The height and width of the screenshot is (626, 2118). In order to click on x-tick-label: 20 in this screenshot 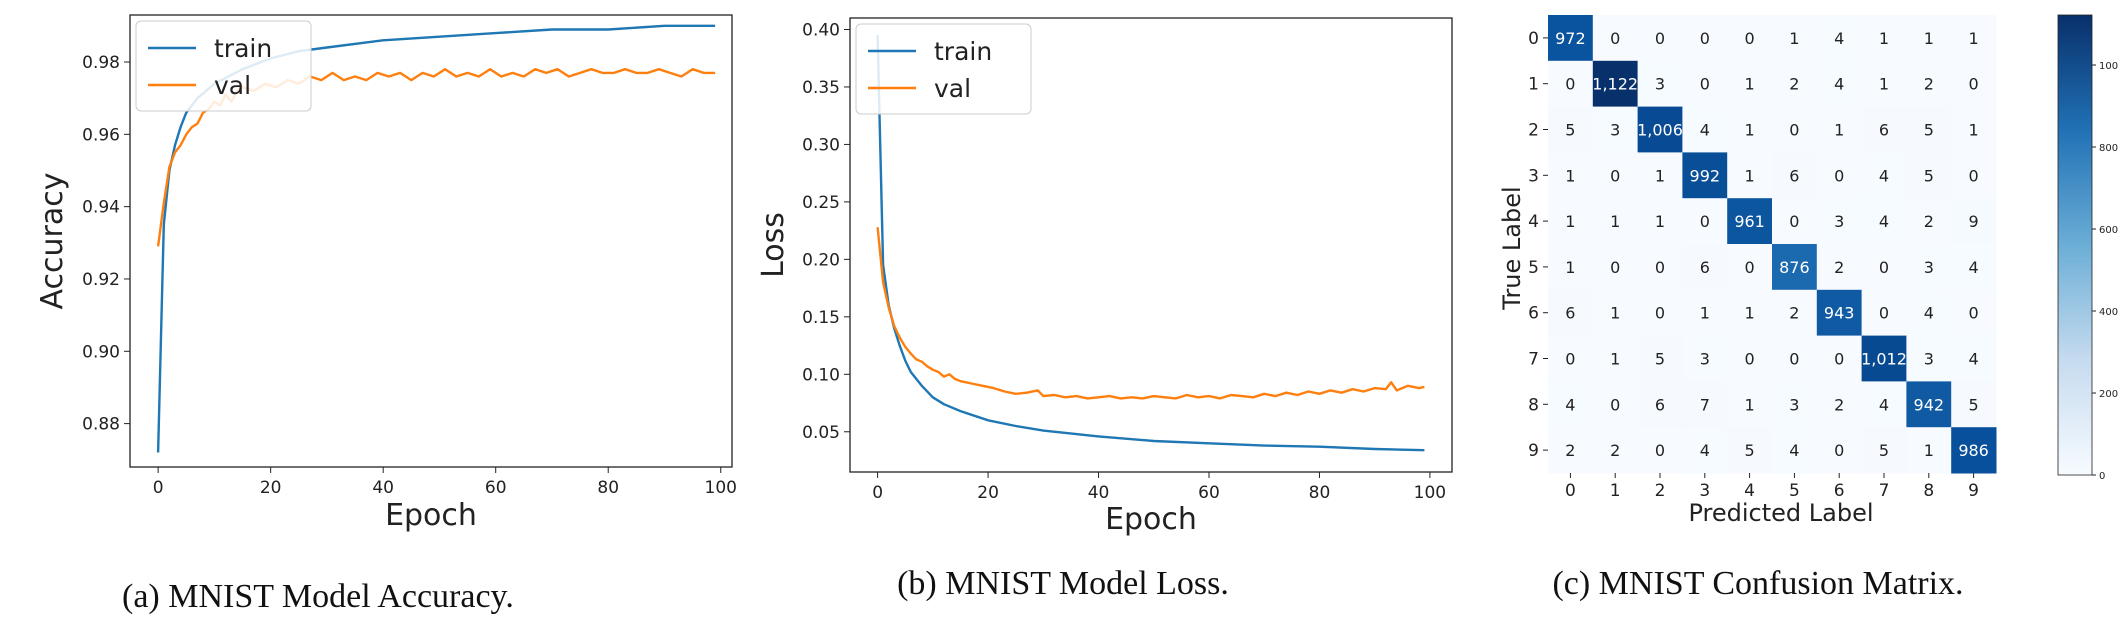, I will do `click(271, 488)`.